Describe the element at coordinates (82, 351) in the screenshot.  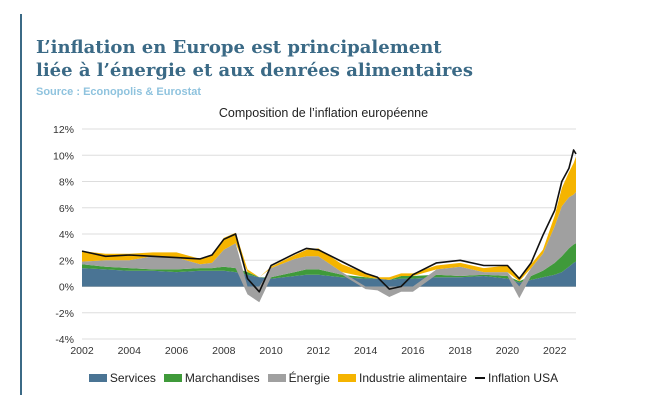
I see `x-tick-label: 2002` at that location.